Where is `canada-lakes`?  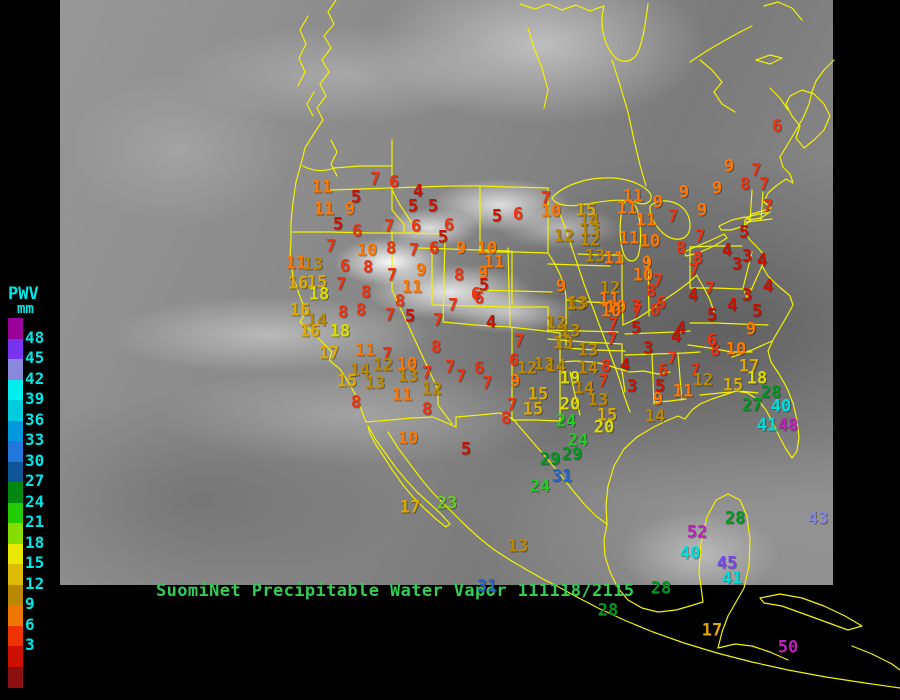 canada-lakes is located at coordinates (587, 107).